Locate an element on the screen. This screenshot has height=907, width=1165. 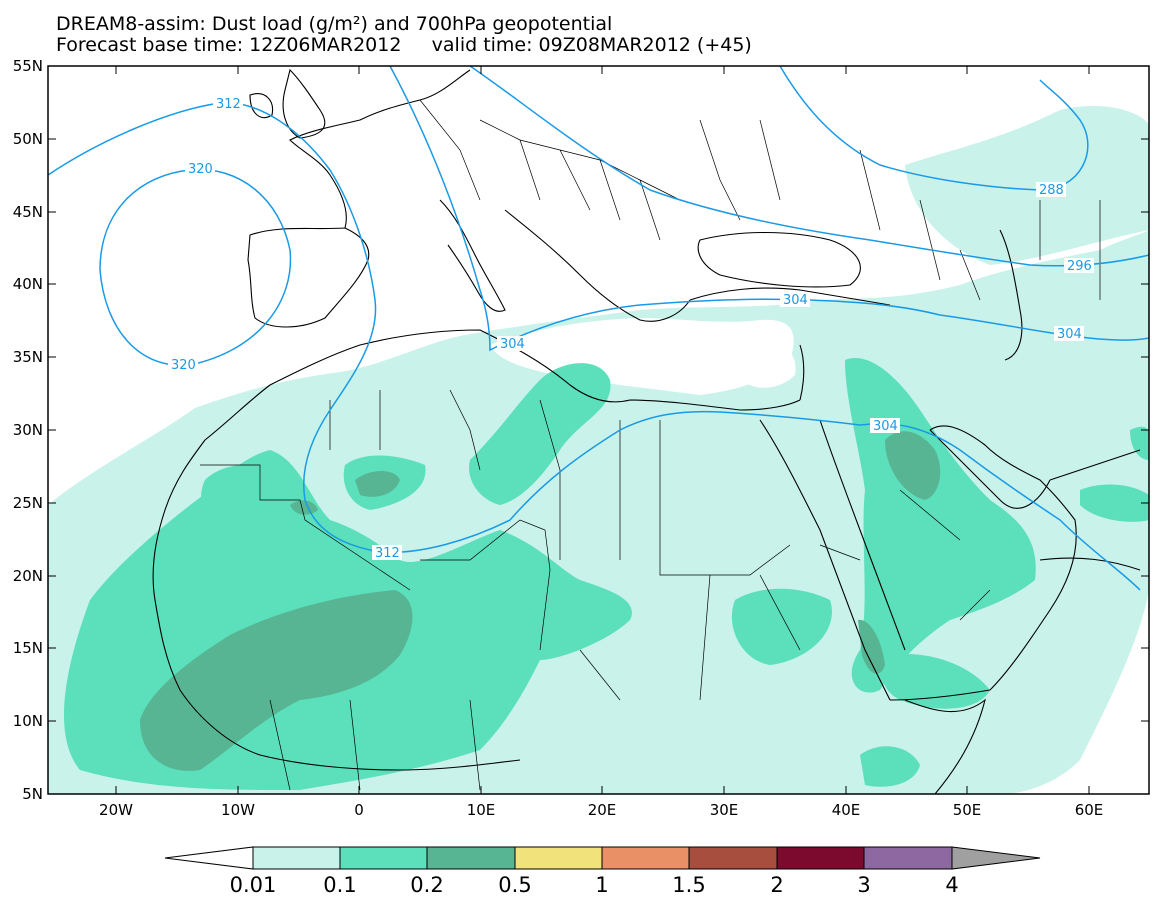
colorbar-label: 4 is located at coordinates (951, 885).